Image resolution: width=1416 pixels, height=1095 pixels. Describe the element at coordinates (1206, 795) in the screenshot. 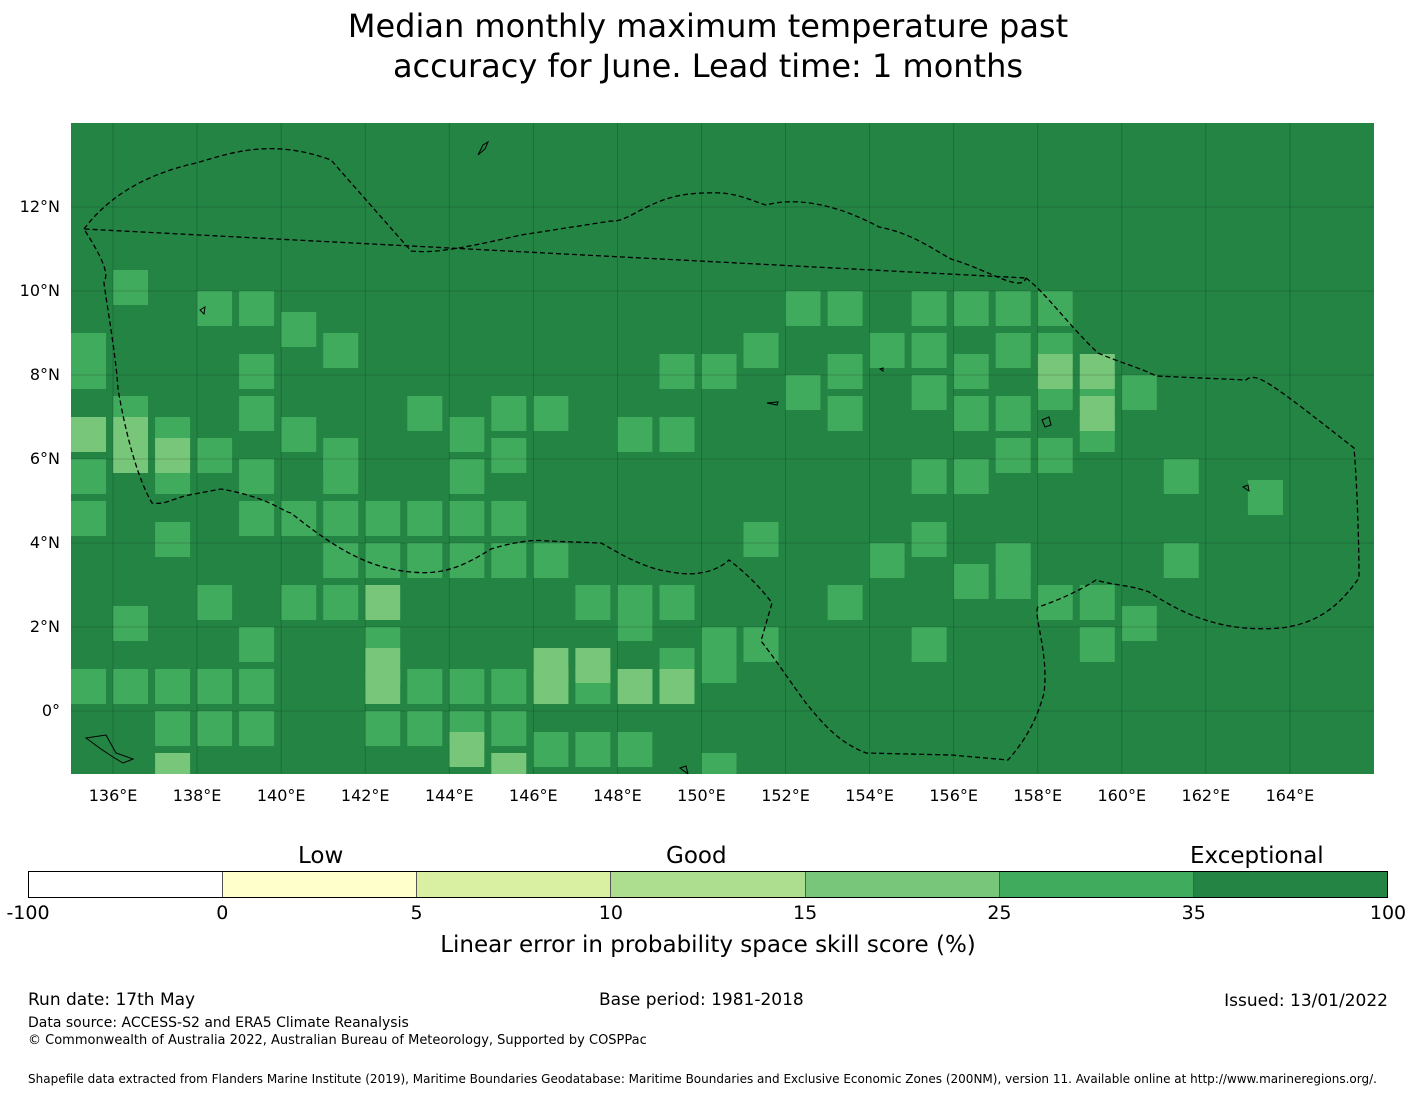

I see `x-tick-label: 162°E` at that location.